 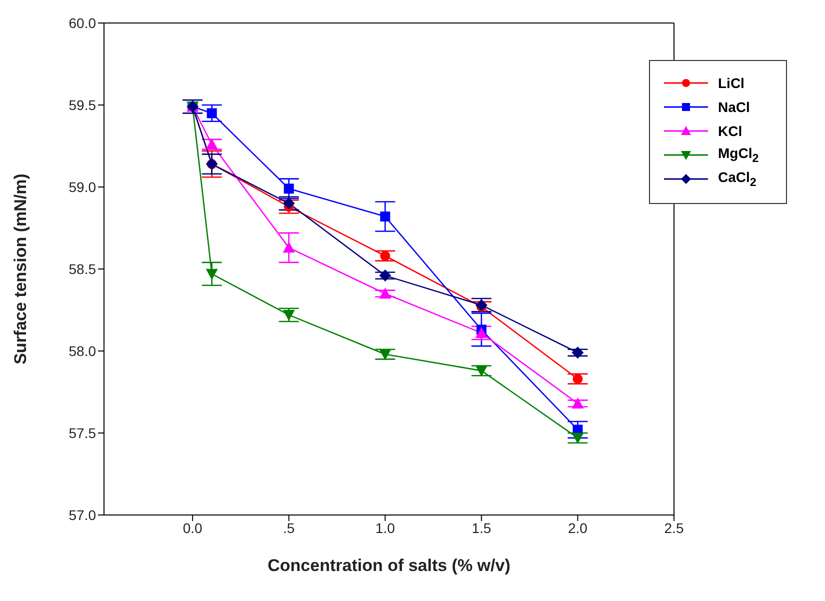 What do you see at coordinates (82, 104) in the screenshot?
I see `y-tick-label: 59.5` at bounding box center [82, 104].